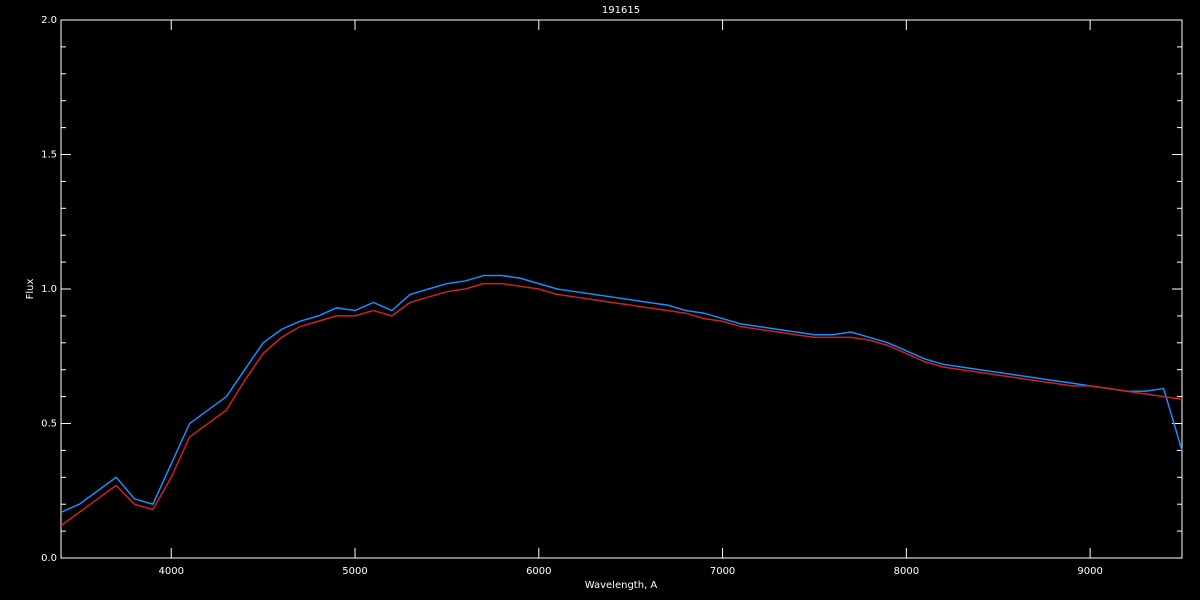  Describe the element at coordinates (30, 289) in the screenshot. I see `y-axis-label: Flux` at that location.